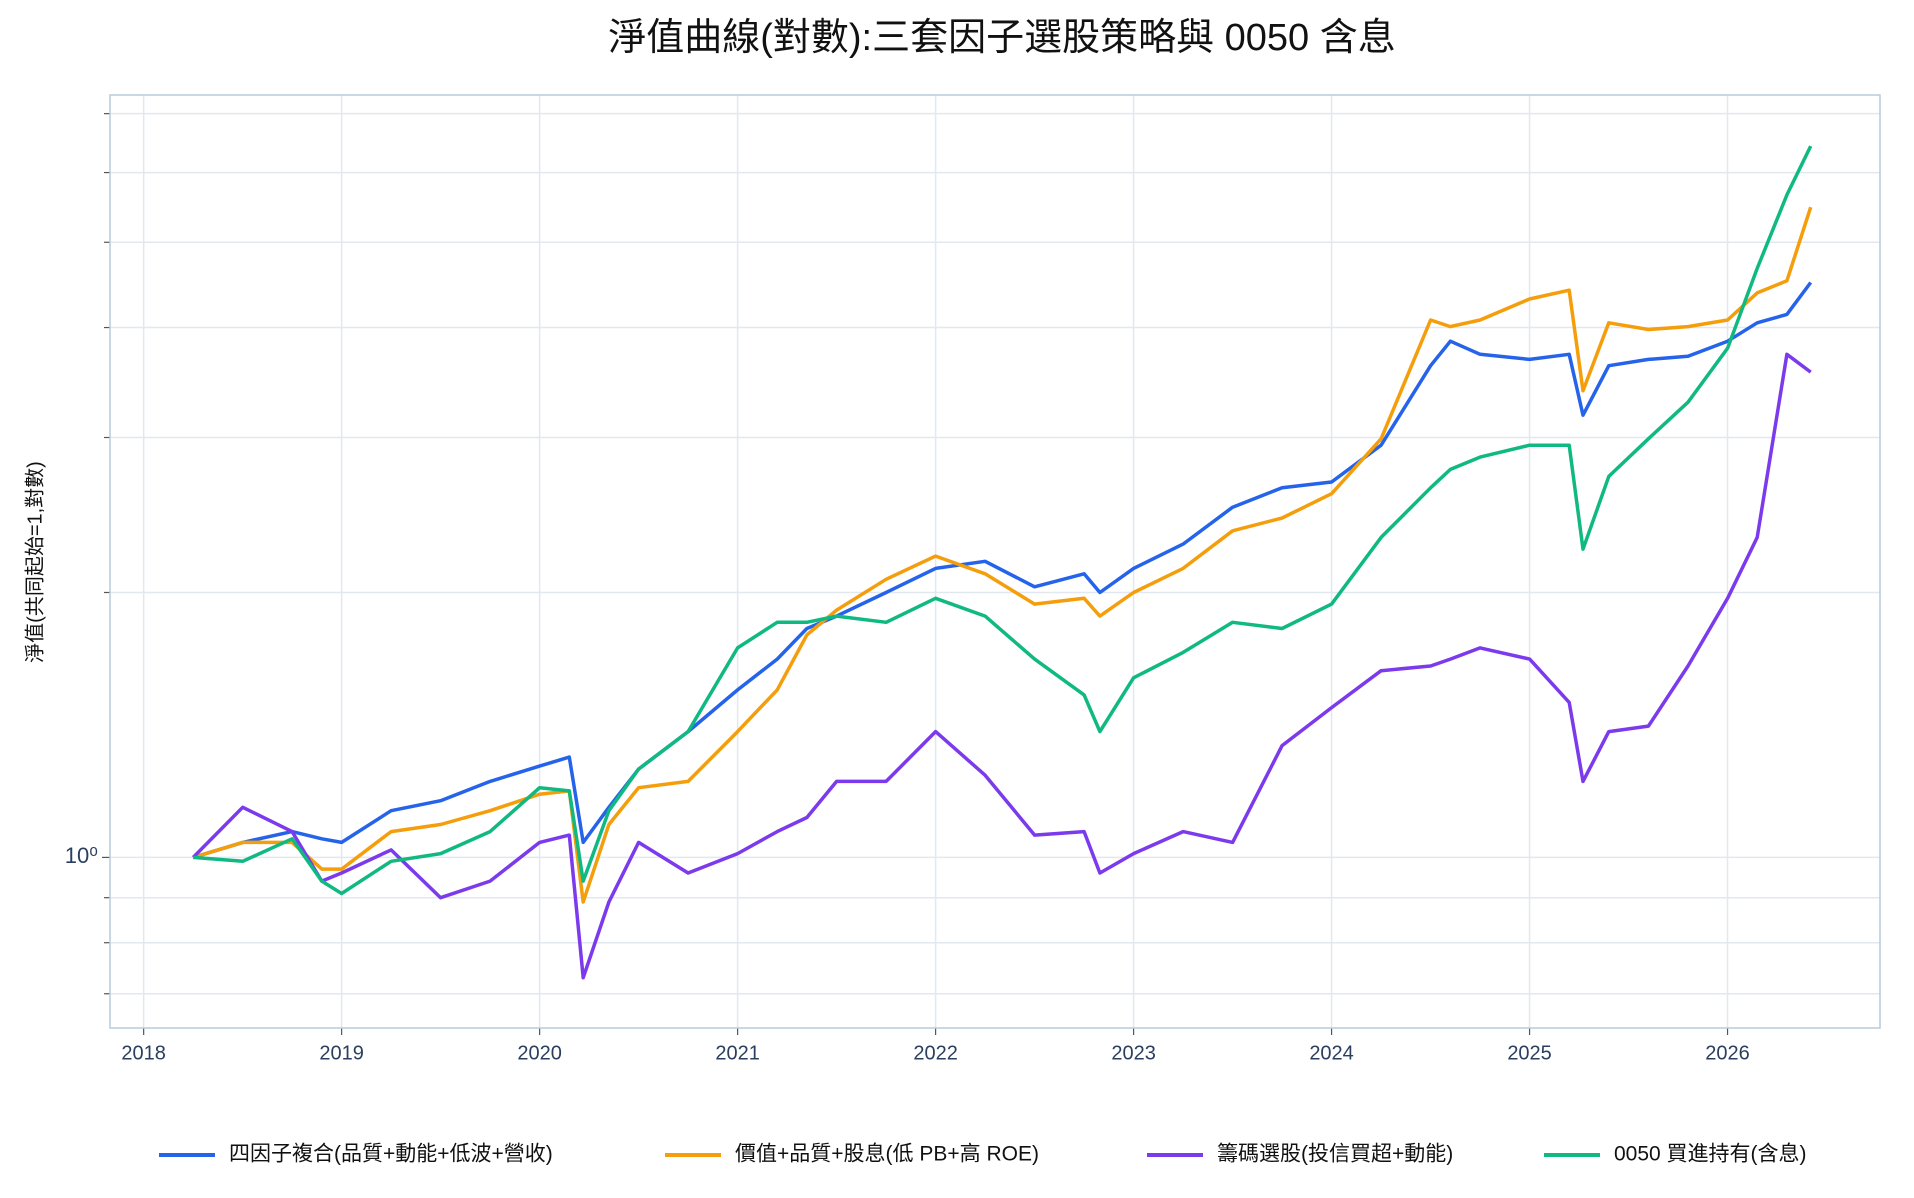 This screenshot has width=1914, height=1198. I want to click on legend-label: 價值+品質+股息(低 PB+高 ROE), so click(887, 1154).